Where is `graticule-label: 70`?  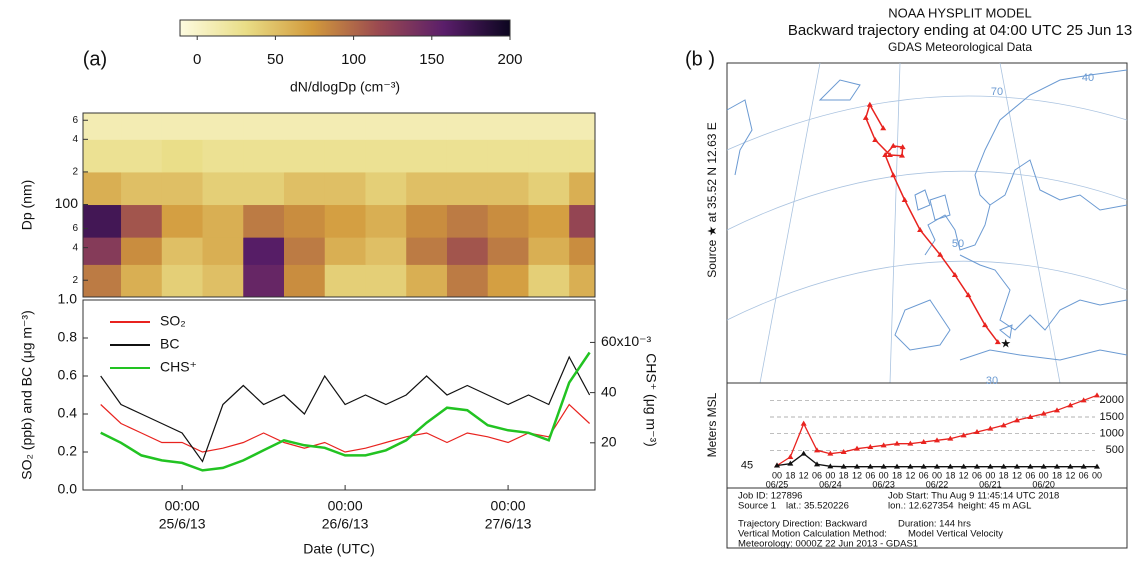
graticule-label: 70 is located at coordinates (997, 92).